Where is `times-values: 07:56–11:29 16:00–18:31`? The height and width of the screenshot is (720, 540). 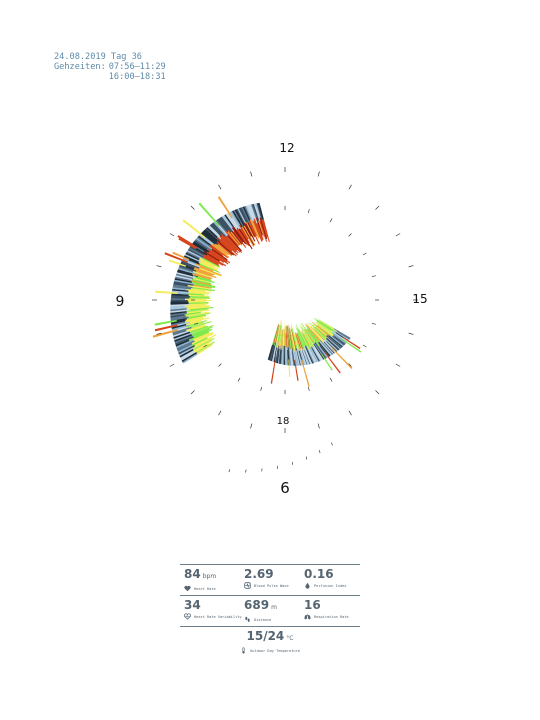 times-values: 07:56–11:29 16:00–18:31 is located at coordinates (137, 72).